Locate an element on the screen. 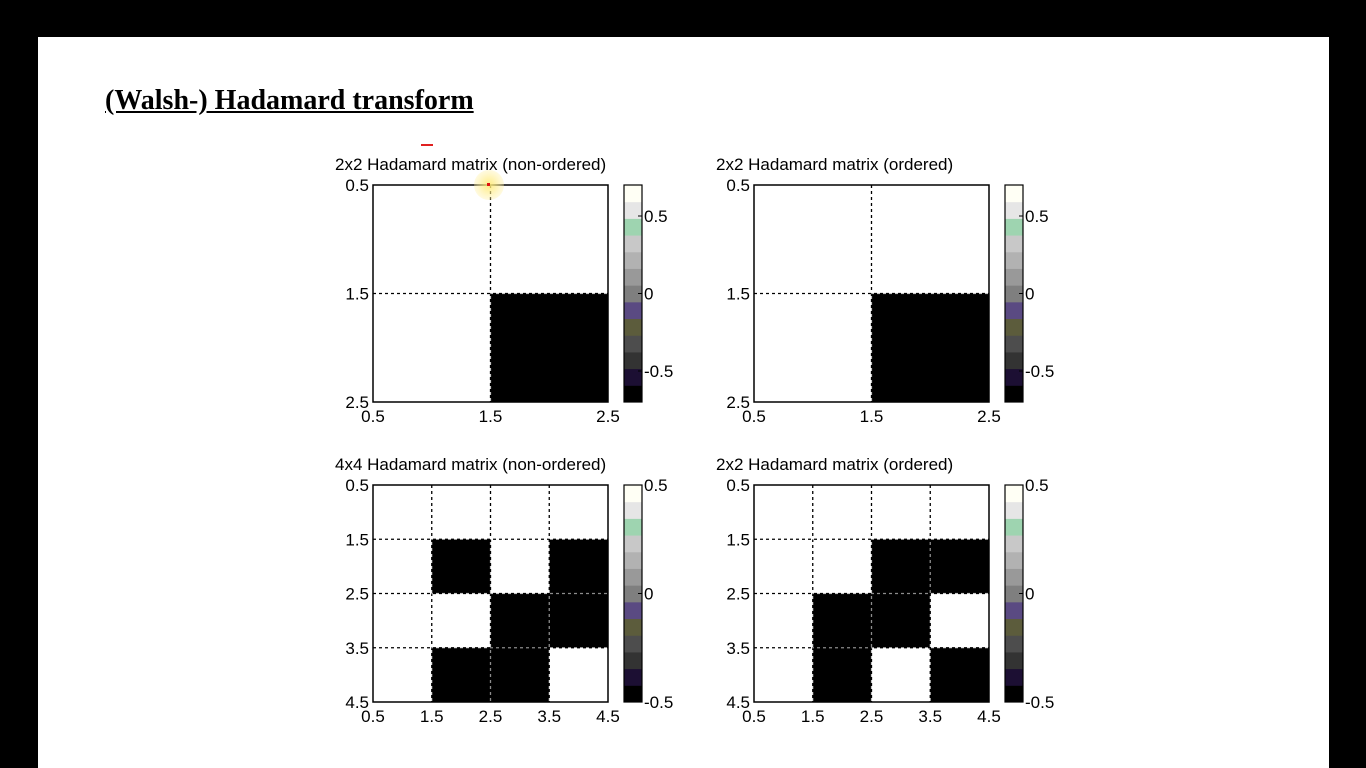 The width and height of the screenshot is (1366, 768). y-tick-label: 3.5 is located at coordinates (738, 648).